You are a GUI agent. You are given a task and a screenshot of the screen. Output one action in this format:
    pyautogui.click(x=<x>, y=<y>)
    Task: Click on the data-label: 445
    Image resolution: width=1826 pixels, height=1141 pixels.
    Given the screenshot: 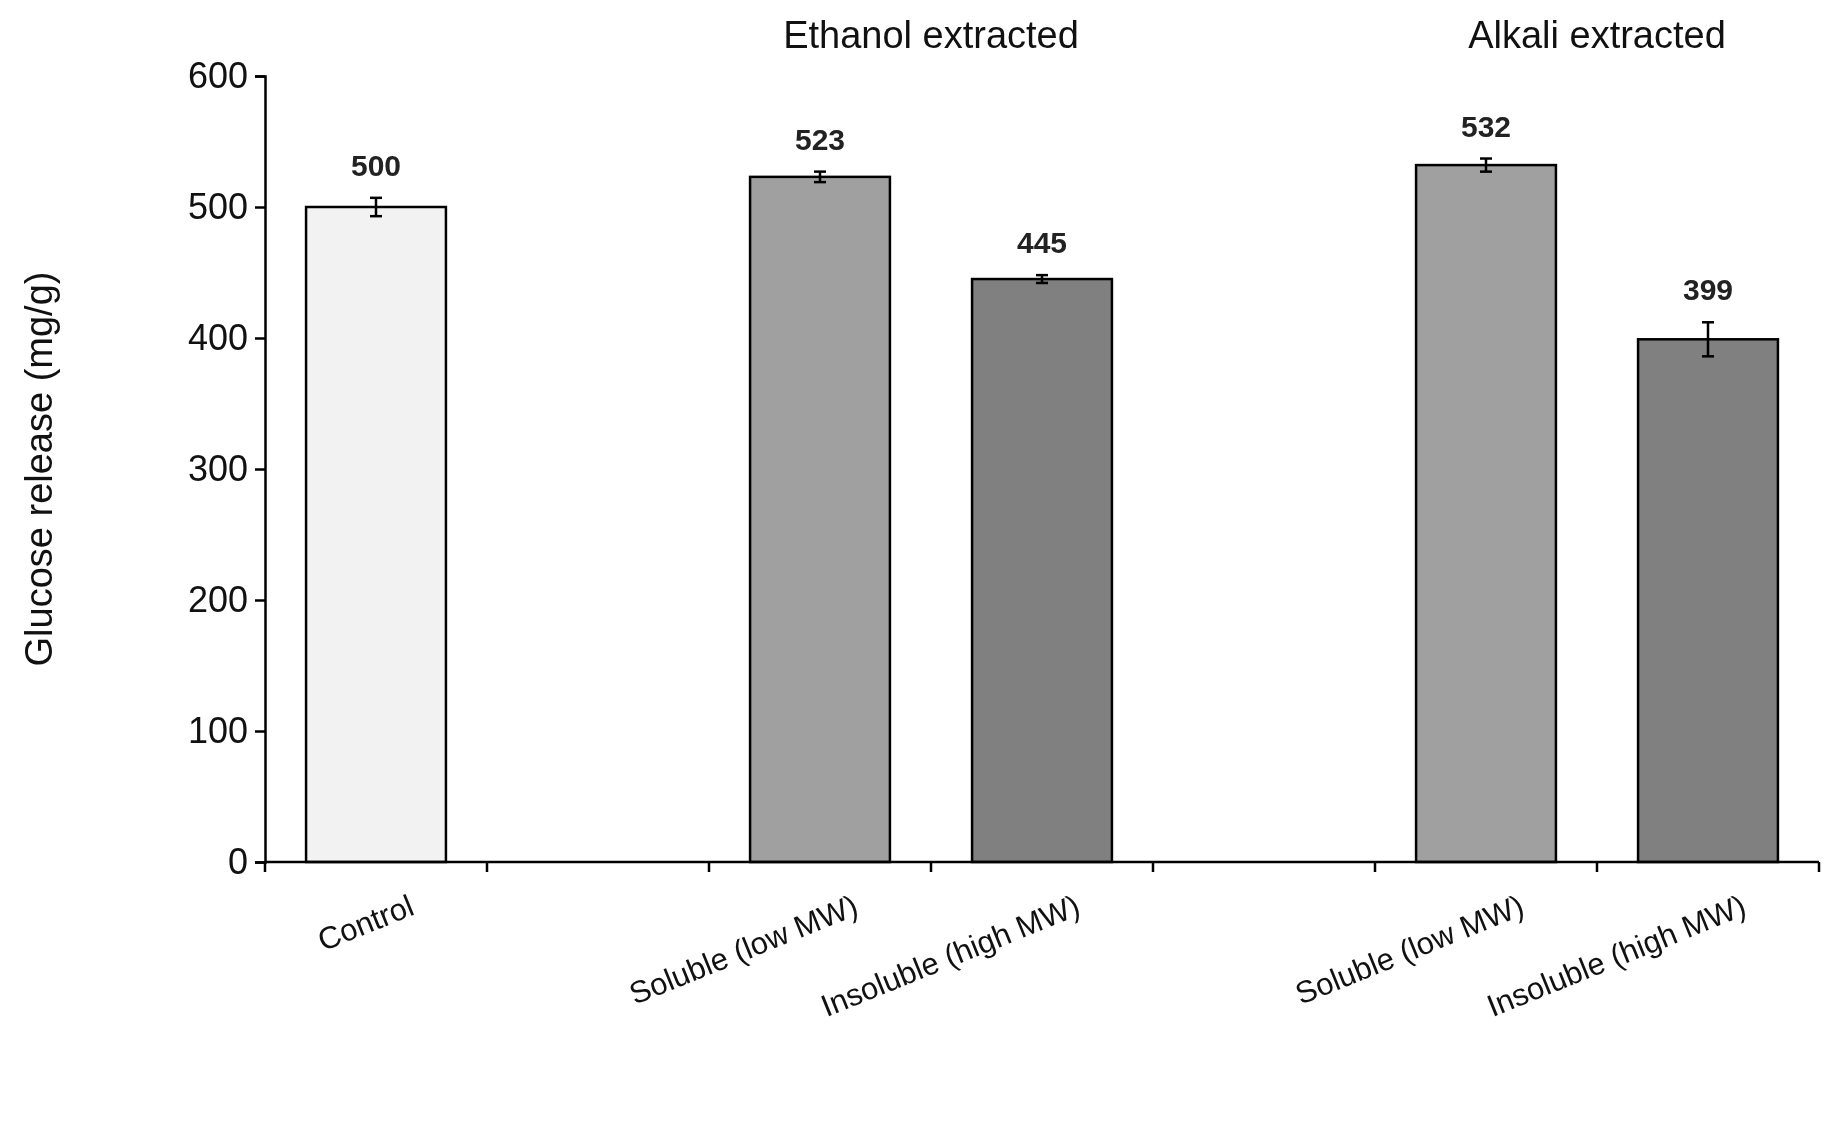 What is the action you would take?
    pyautogui.click(x=1042, y=243)
    